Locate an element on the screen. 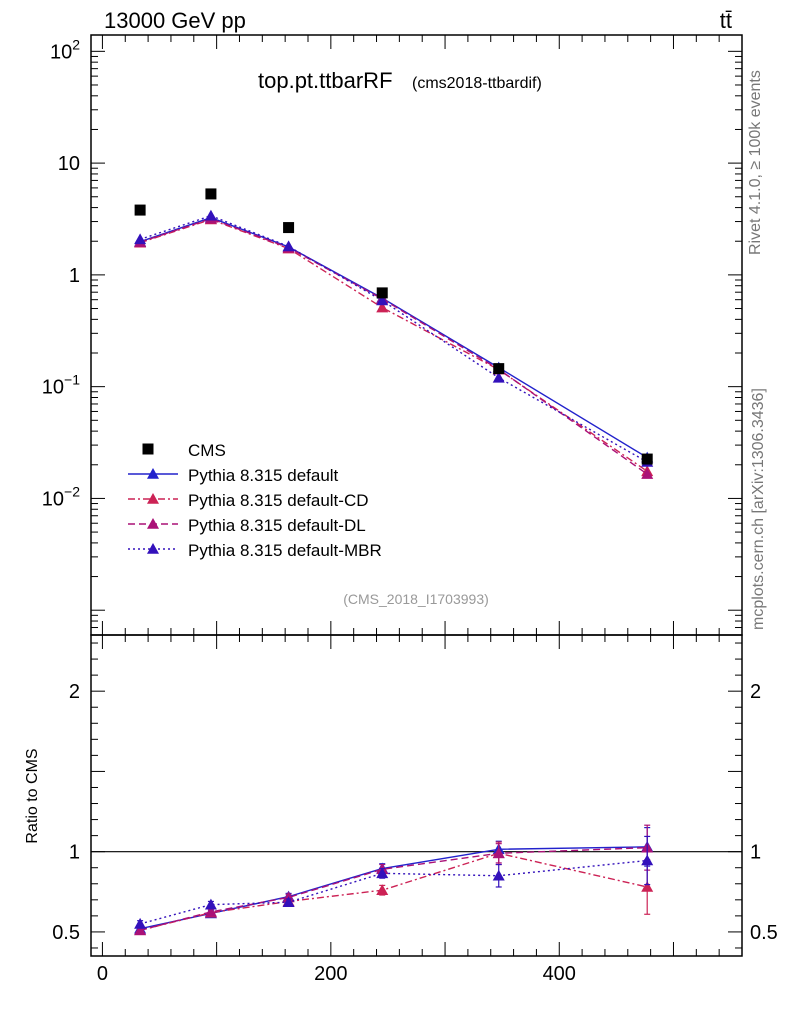  legend-label: Pythia 8.315 default-MBR is located at coordinates (285, 550).